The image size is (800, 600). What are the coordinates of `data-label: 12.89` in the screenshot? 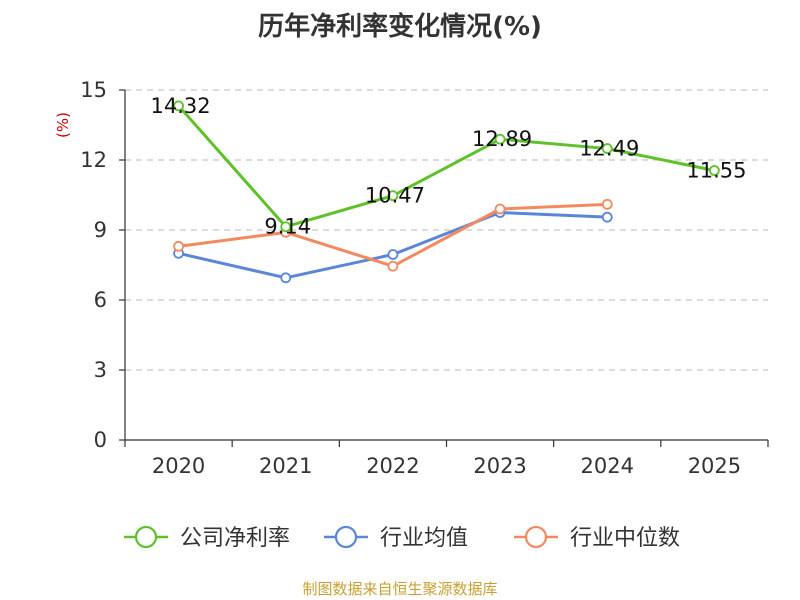 It's located at (502, 139).